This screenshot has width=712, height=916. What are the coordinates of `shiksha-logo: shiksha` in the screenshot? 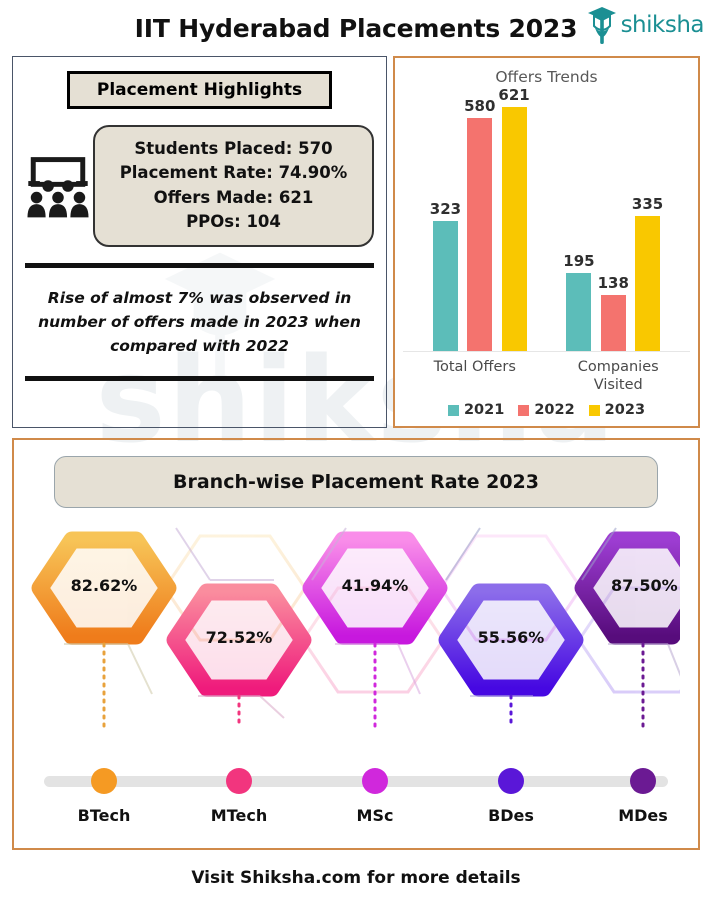 It's located at (645, 25).